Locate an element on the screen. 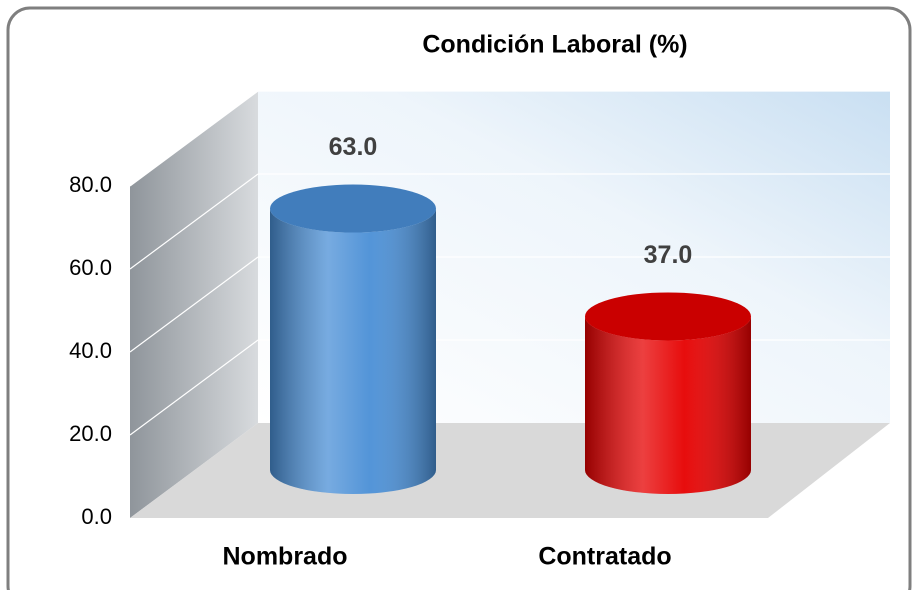 The image size is (918, 590). x-tick-label: Contratado is located at coordinates (604, 557).